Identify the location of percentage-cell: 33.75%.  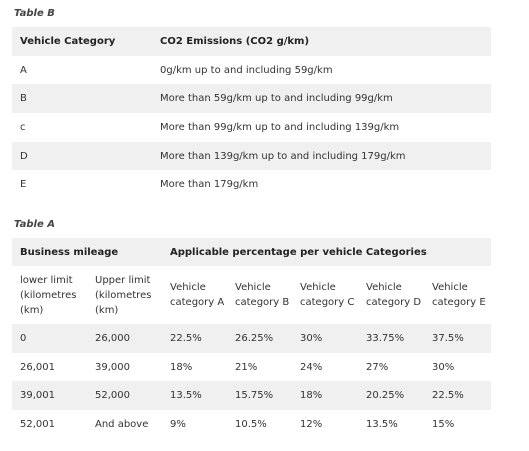
(385, 338).